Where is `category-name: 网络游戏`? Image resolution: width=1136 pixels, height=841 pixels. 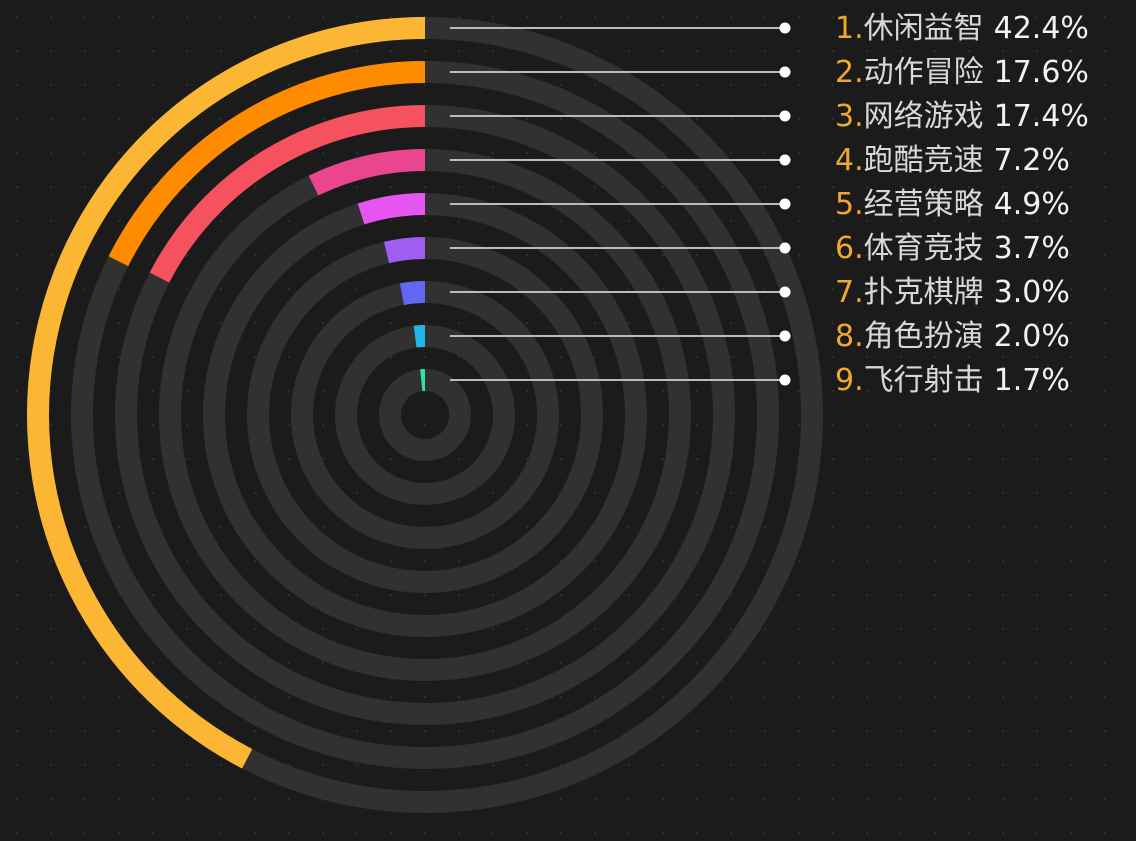
category-name: 网络游戏 is located at coordinates (924, 116).